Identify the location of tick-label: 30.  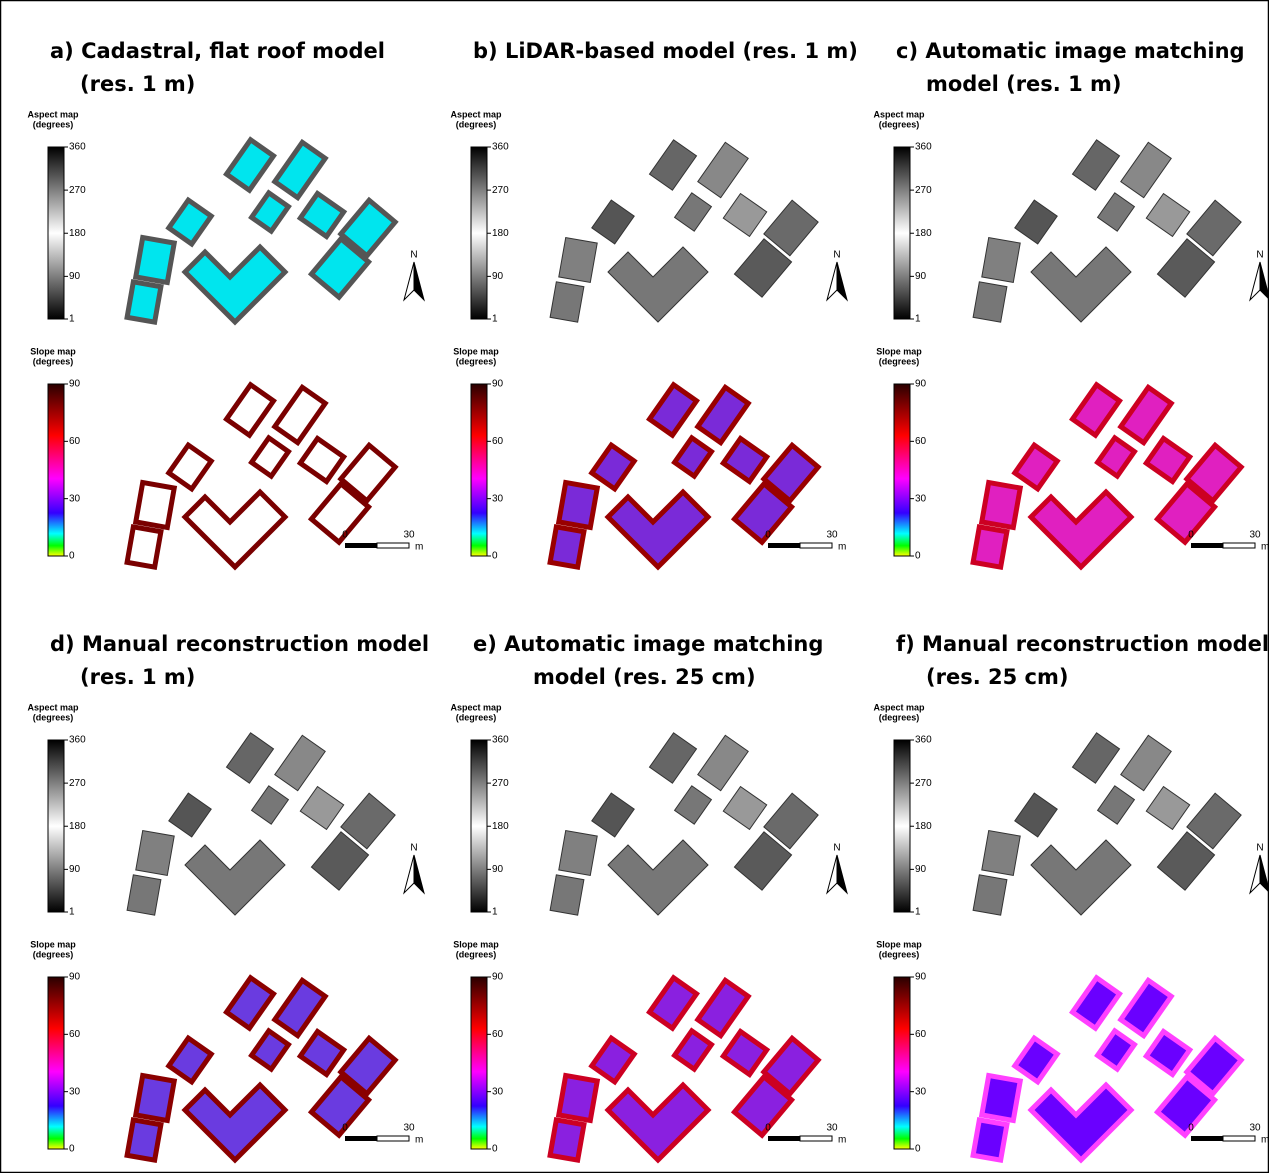
(498, 1091).